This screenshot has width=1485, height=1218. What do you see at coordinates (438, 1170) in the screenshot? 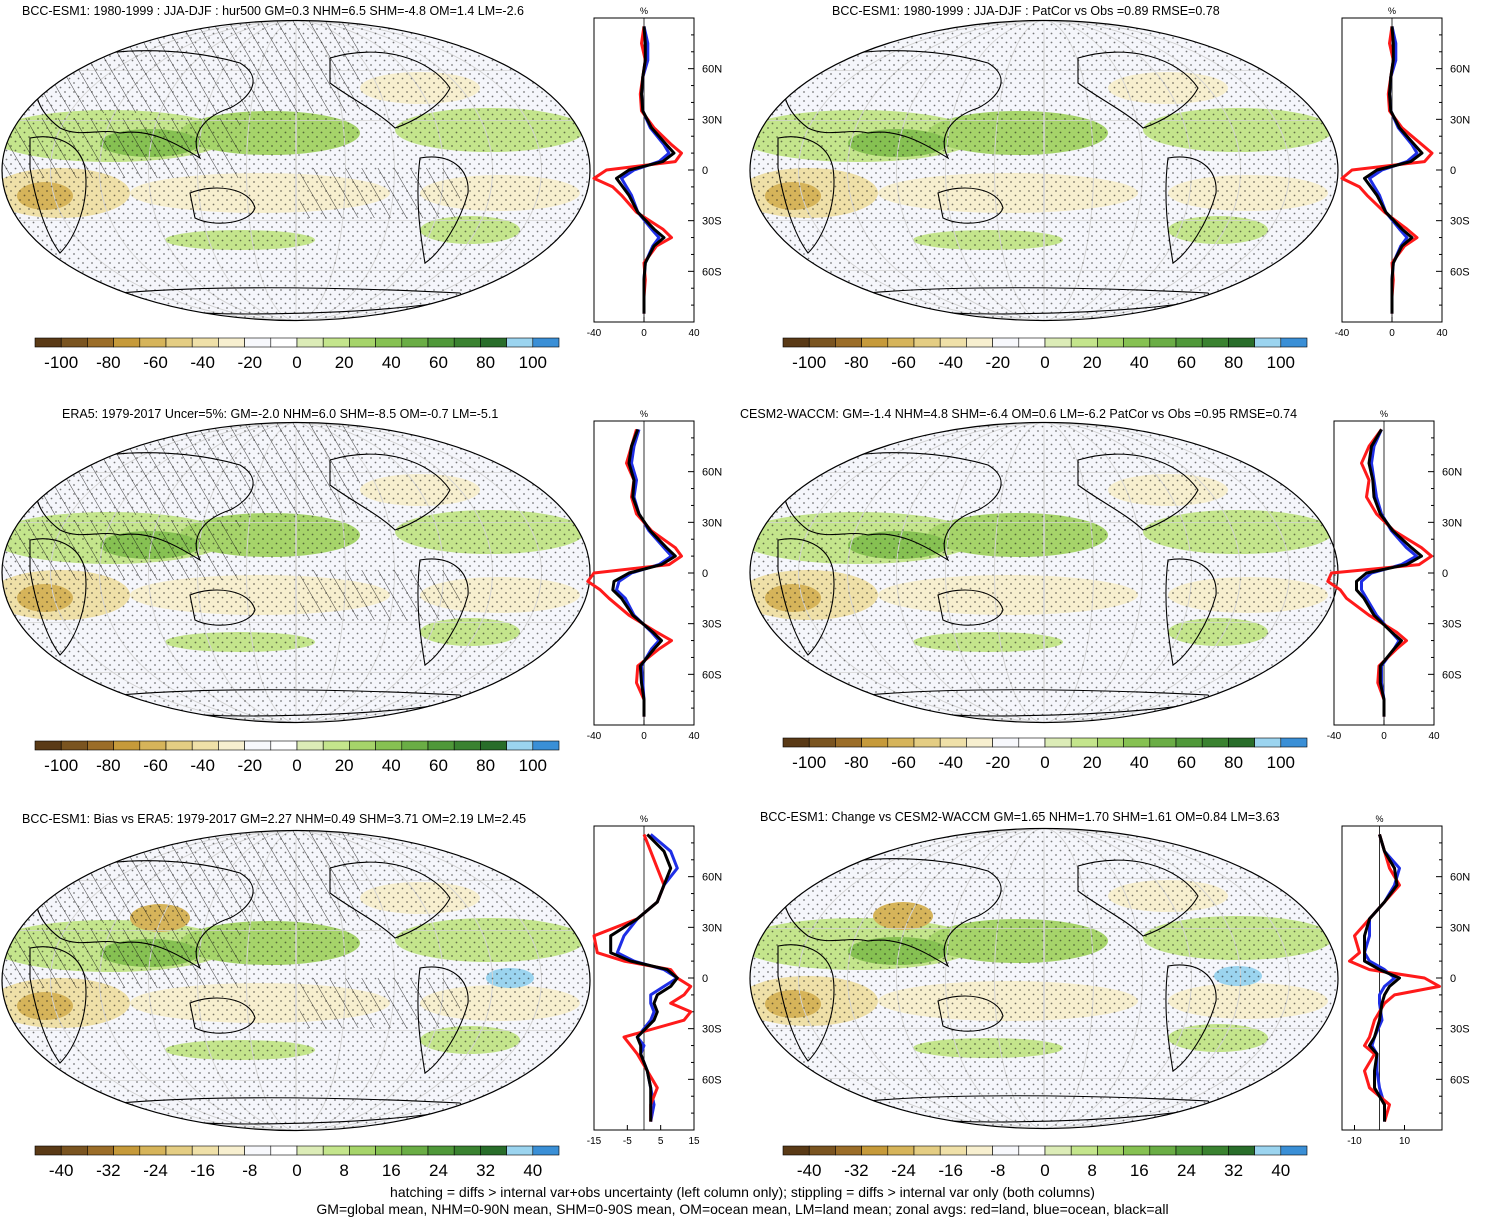
I see `colorbar-label: 24` at bounding box center [438, 1170].